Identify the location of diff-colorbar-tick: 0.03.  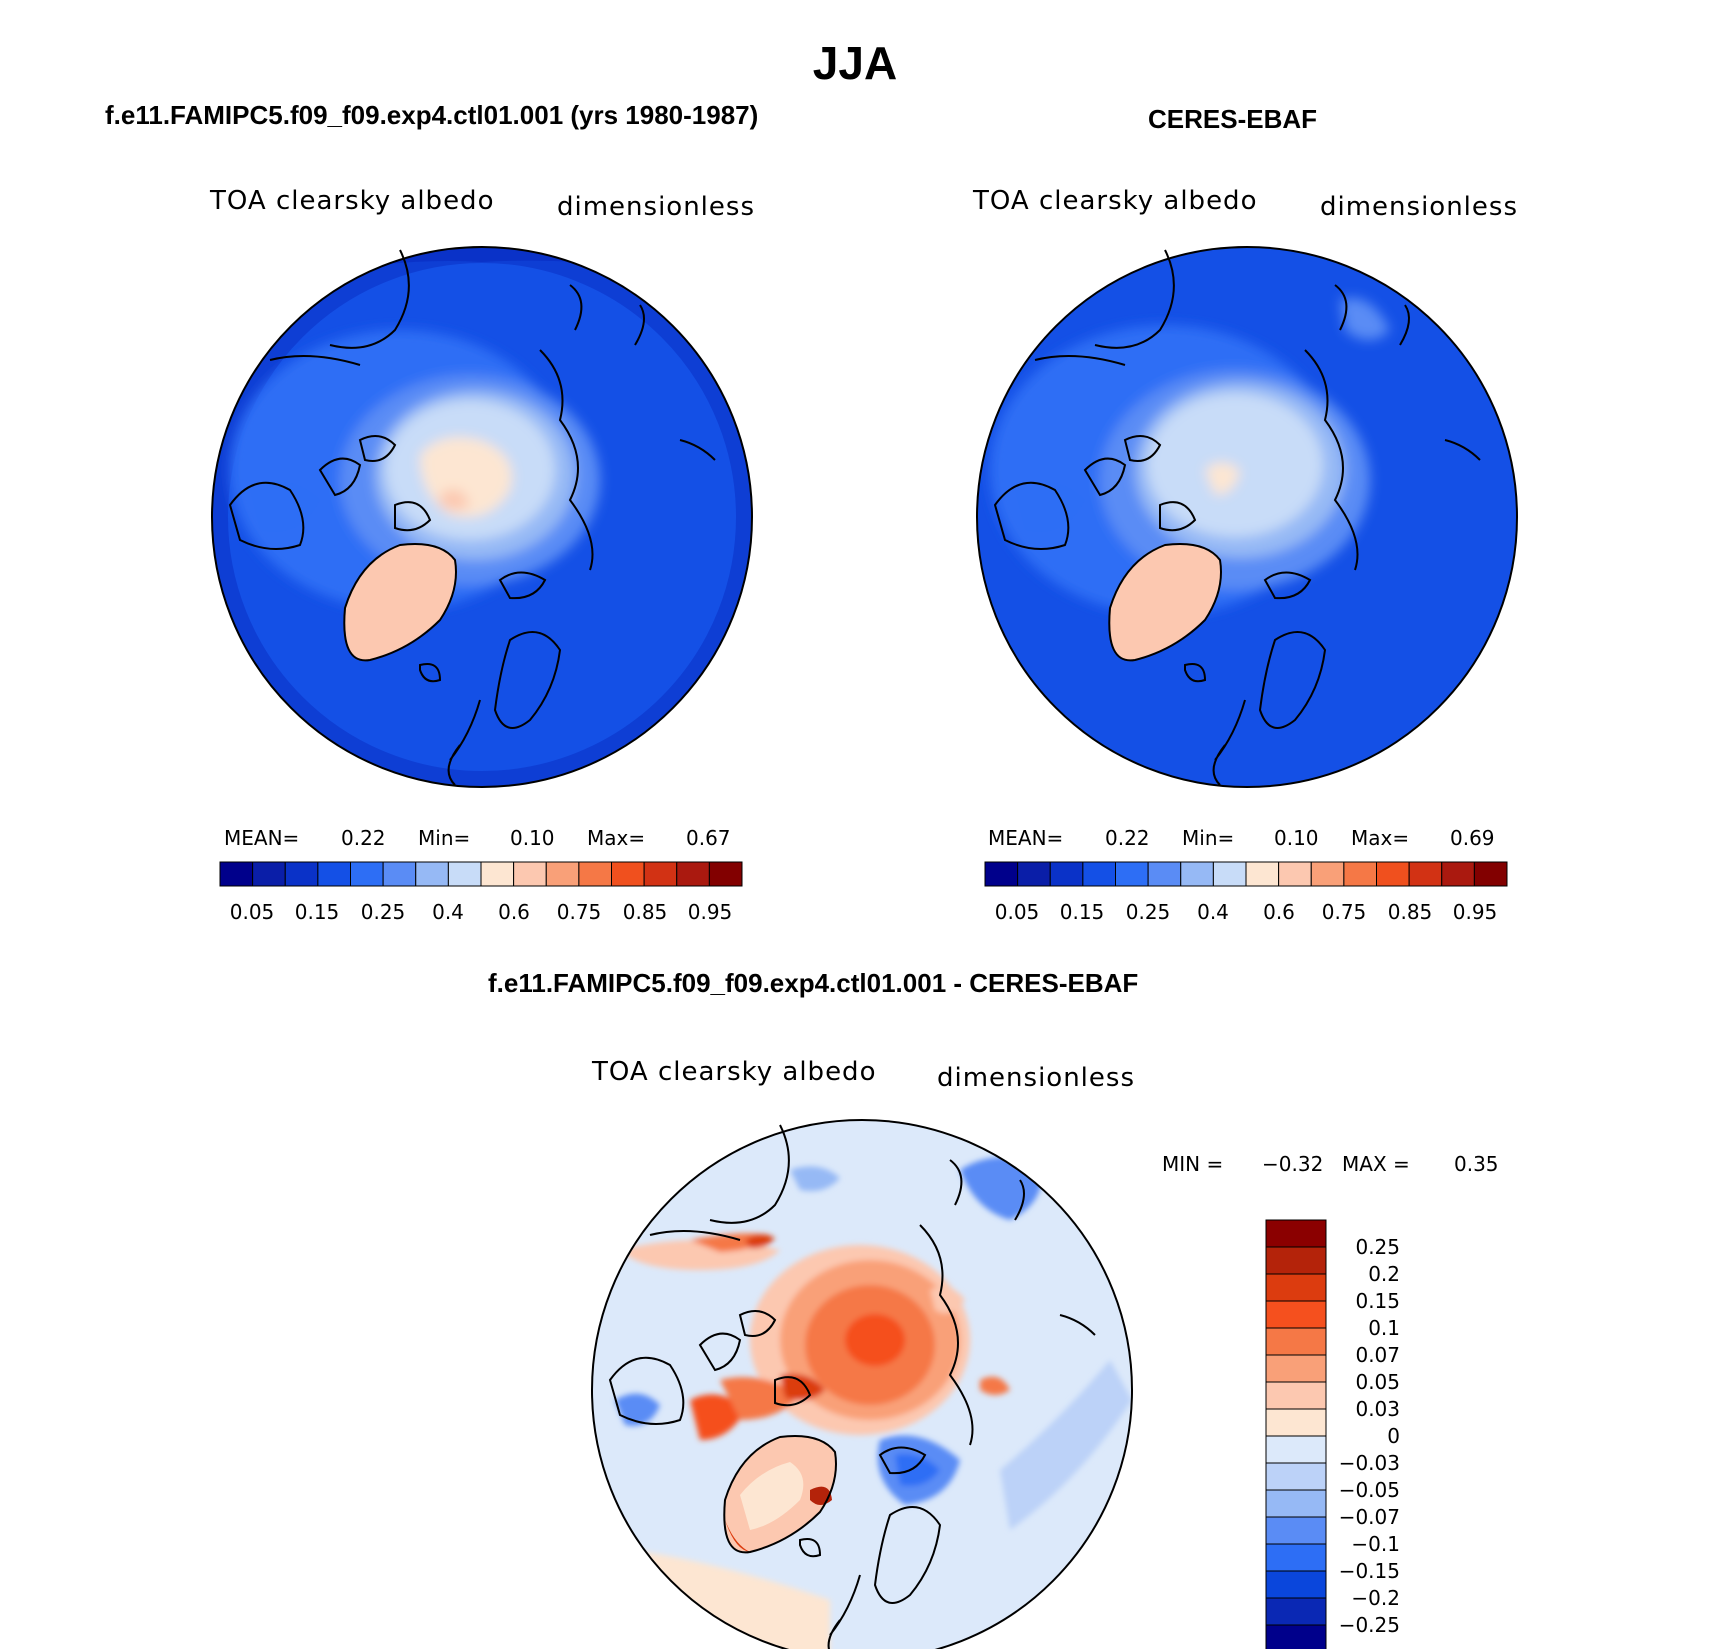
(1377, 1409).